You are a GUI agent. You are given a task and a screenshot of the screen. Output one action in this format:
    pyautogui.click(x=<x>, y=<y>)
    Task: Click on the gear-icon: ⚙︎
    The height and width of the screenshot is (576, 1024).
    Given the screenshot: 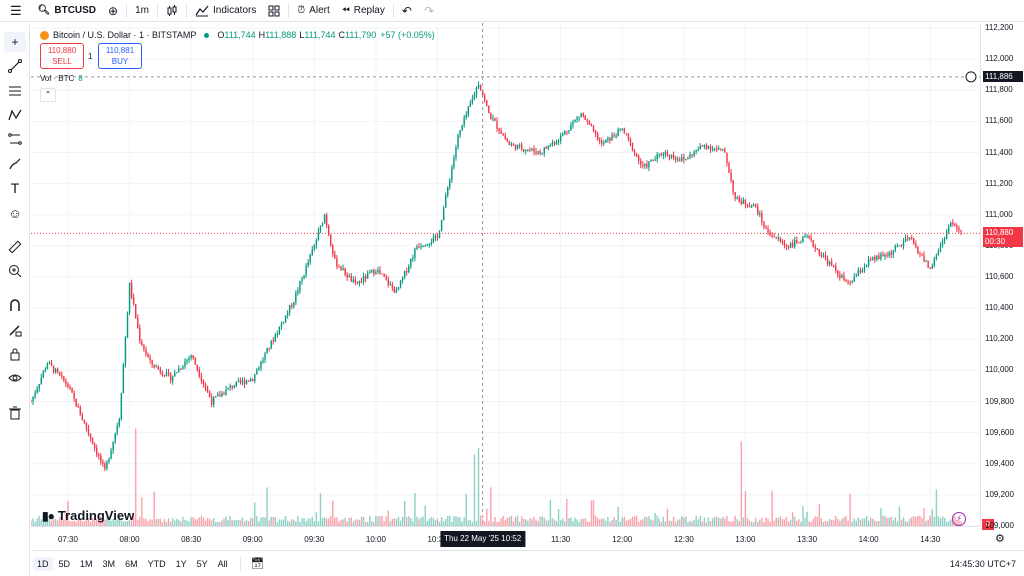 What is the action you would take?
    pyautogui.click(x=1000, y=539)
    